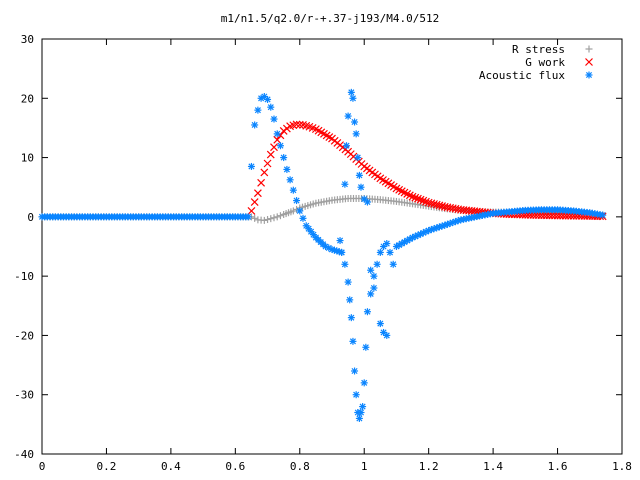 The image size is (640, 480). What do you see at coordinates (330, 18) in the screenshot?
I see `chart-title: m1/n1.5/q2.0/r-+.37-j193/M4.0/512` at bounding box center [330, 18].